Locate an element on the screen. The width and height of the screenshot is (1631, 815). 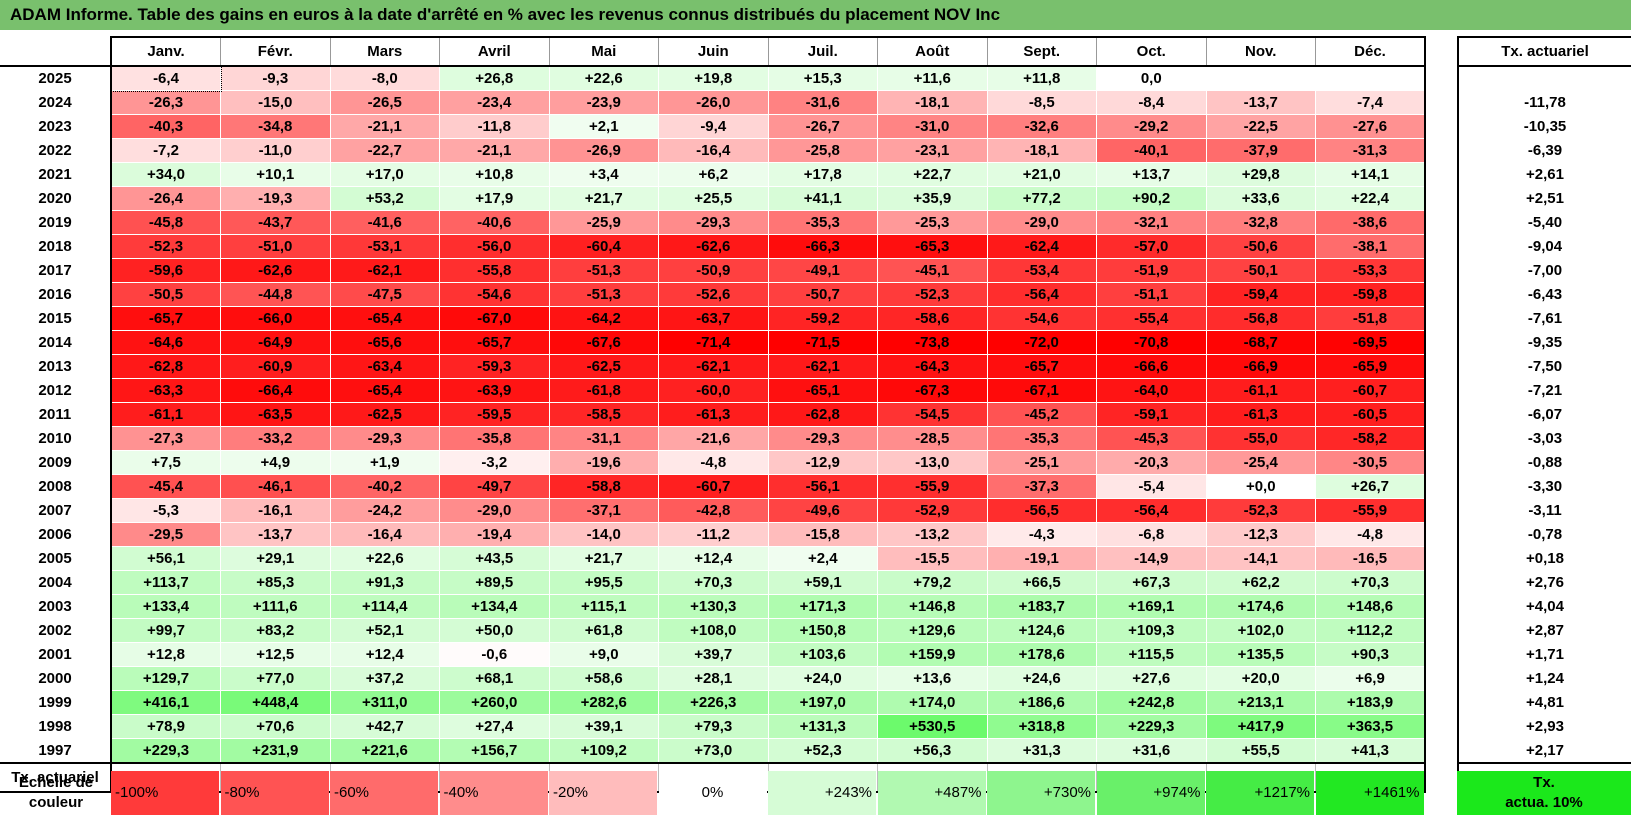
gain-cell: +26,7 is located at coordinates (1370, 486).